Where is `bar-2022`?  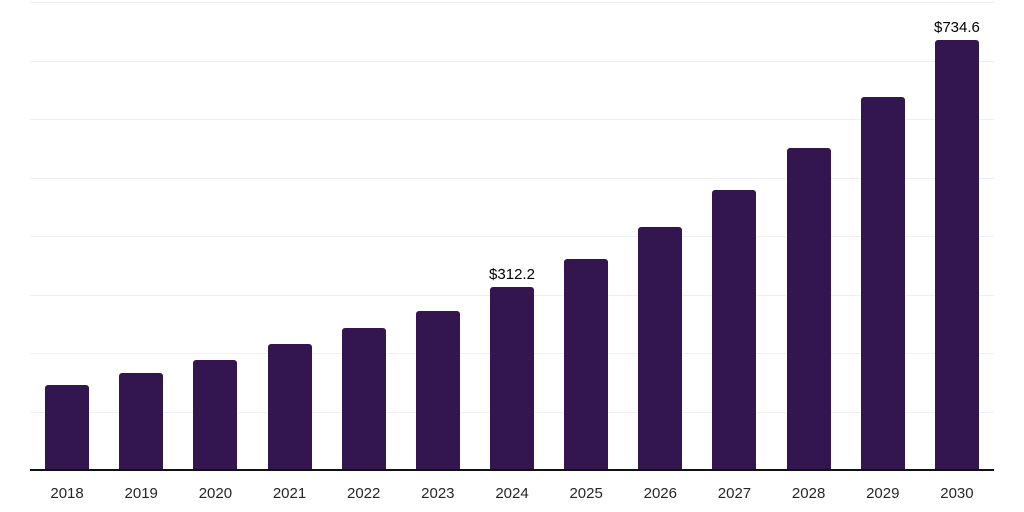
bar-2022 is located at coordinates (363, 398).